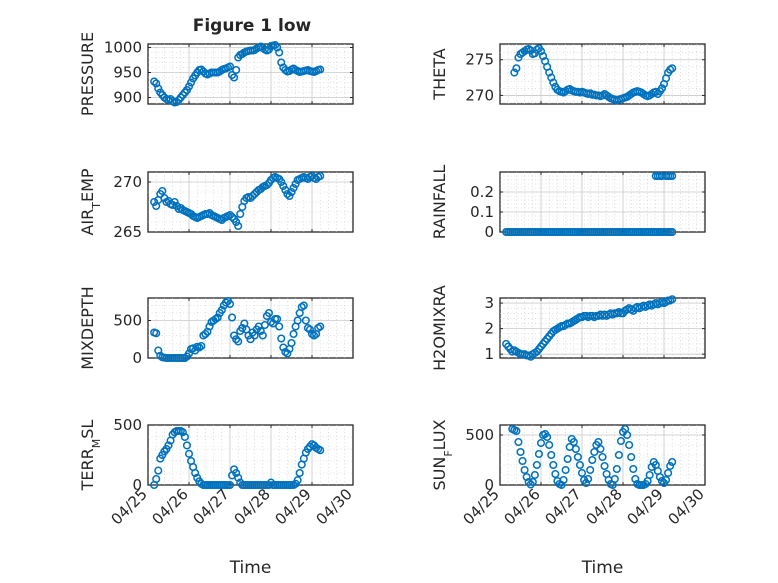  I want to click on sun_flux-x-tick-label: 04/26, so click(522, 506).